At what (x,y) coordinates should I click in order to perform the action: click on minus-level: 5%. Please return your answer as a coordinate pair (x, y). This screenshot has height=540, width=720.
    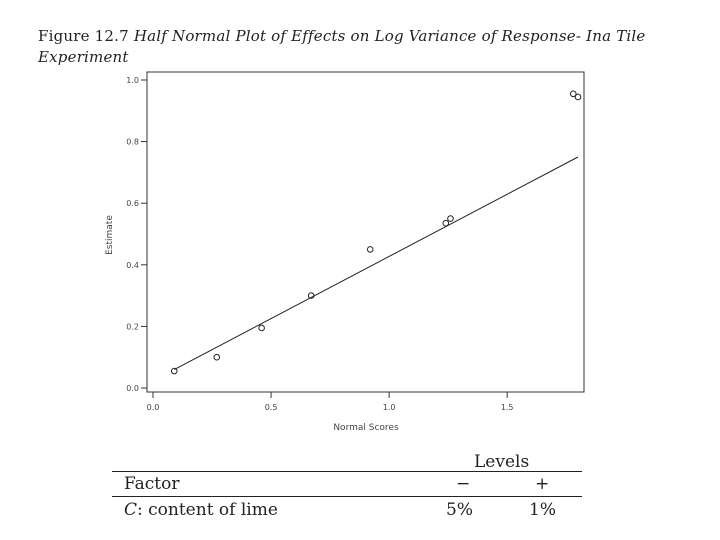
    Looking at the image, I should click on (459, 510).